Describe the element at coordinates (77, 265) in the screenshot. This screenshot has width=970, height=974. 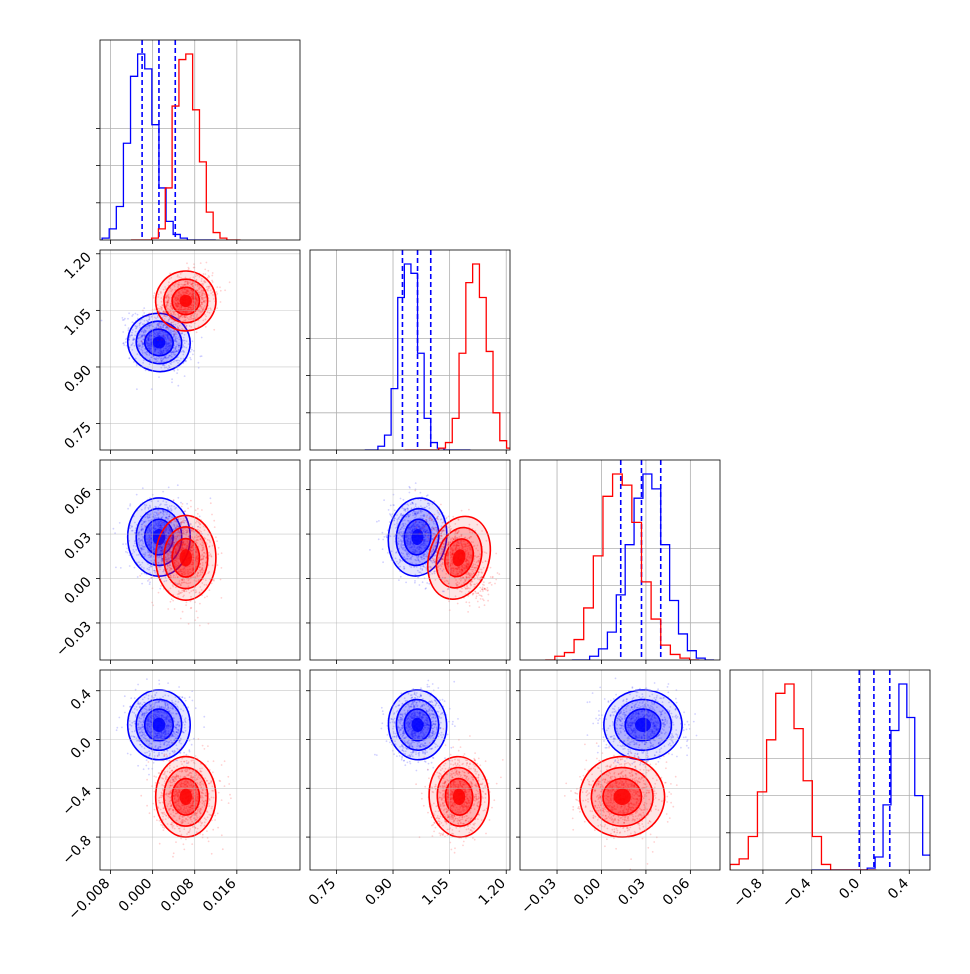
I see `y-tick-label: 1.20` at that location.